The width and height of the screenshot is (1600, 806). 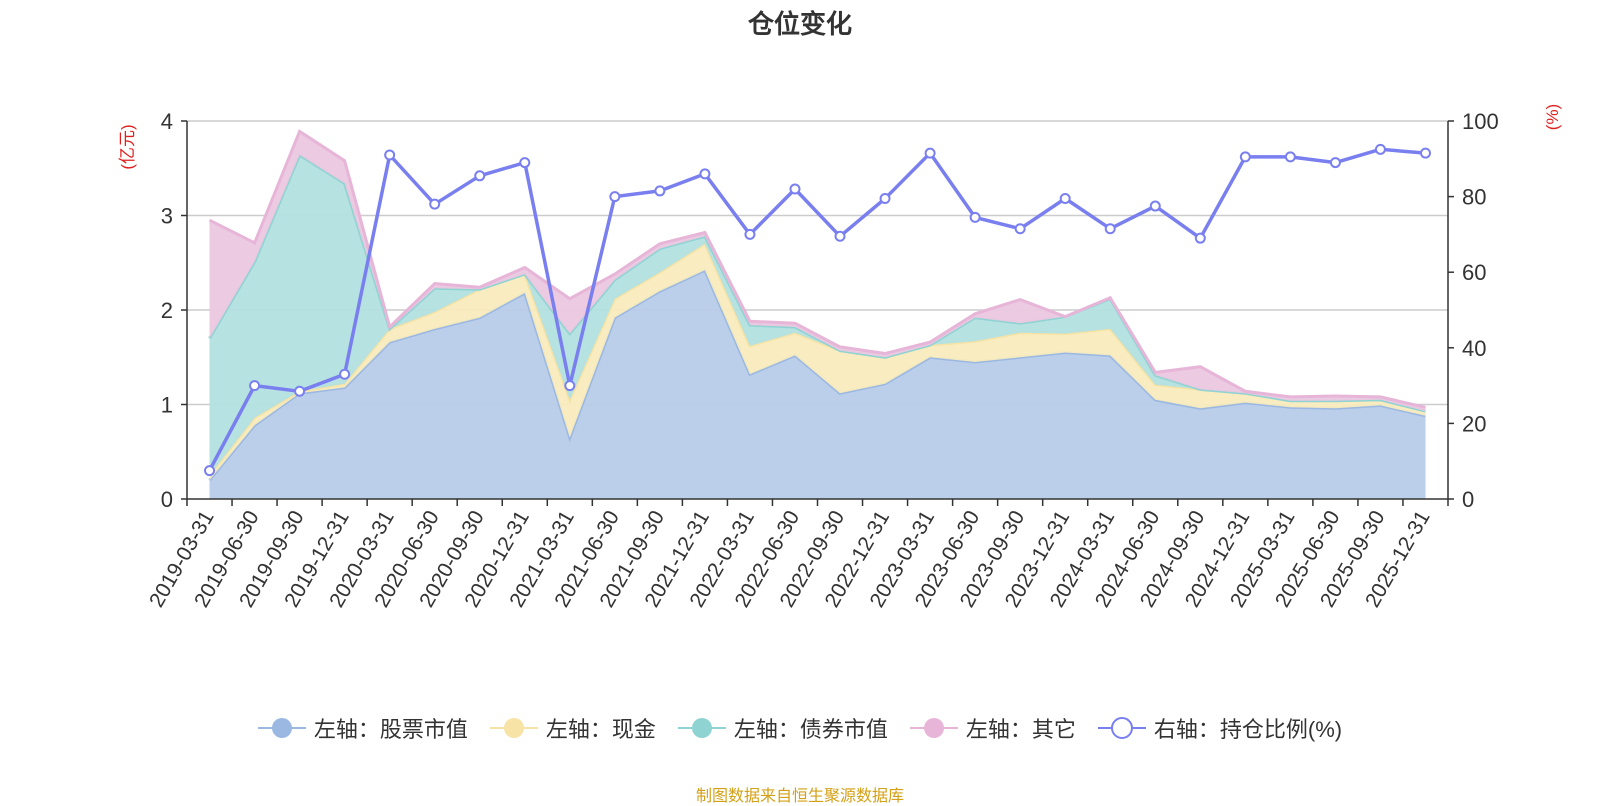 What do you see at coordinates (1480, 121) in the screenshot?
I see `y-right-tick-label: 100` at bounding box center [1480, 121].